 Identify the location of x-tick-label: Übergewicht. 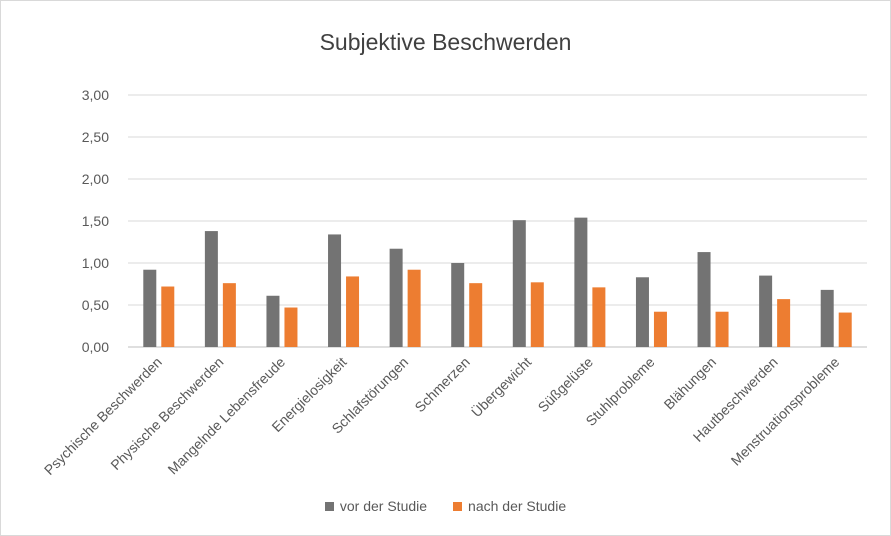
(500, 386).